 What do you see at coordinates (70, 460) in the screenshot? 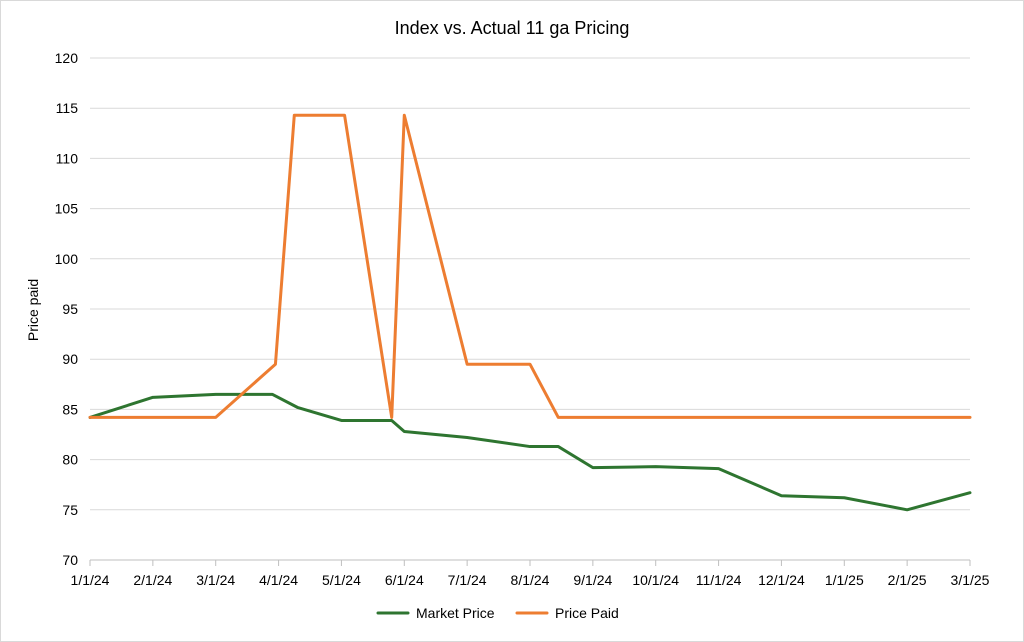
I see `y-tick-label: 80` at bounding box center [70, 460].